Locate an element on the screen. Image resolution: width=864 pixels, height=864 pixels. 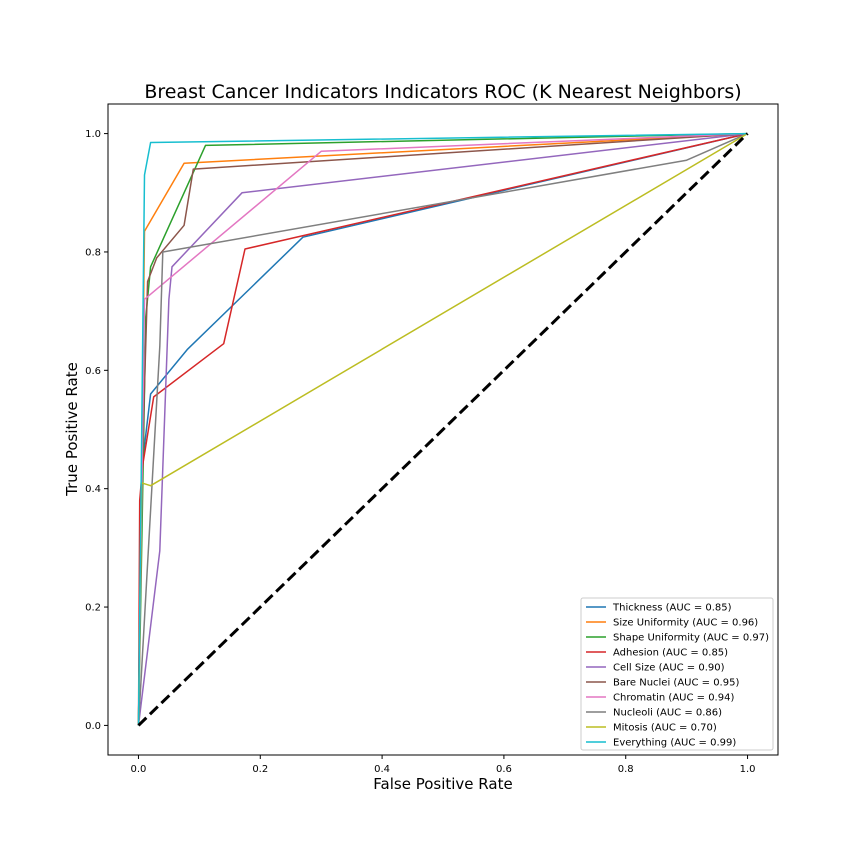
legend-label-9: Everything (AUC = 0.99) is located at coordinates (674, 743).